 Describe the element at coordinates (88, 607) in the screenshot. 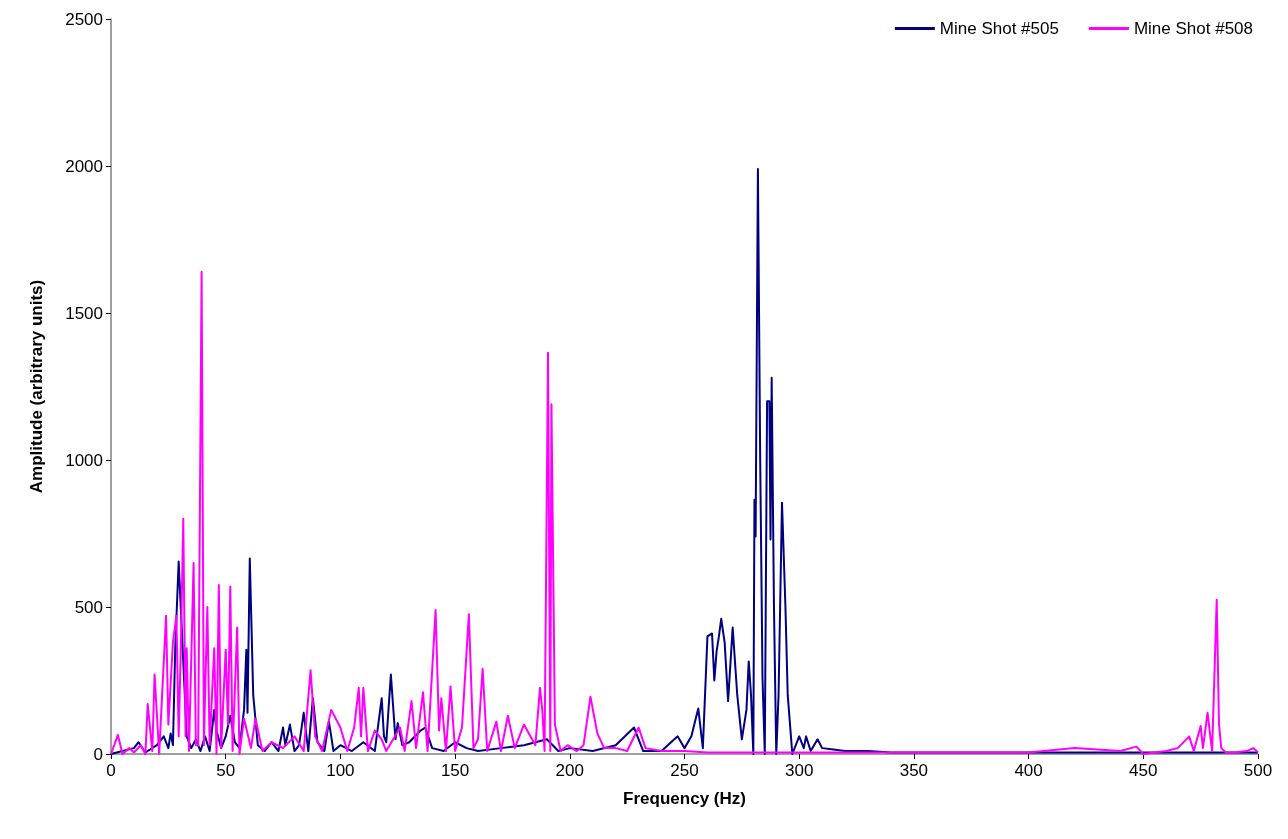

I see `y-tick-label: 500` at that location.